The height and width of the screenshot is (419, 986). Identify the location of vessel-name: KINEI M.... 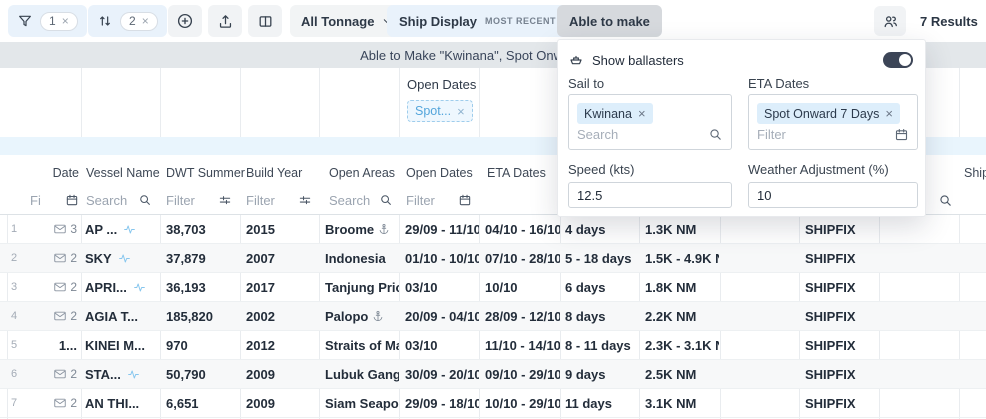
(115, 345).